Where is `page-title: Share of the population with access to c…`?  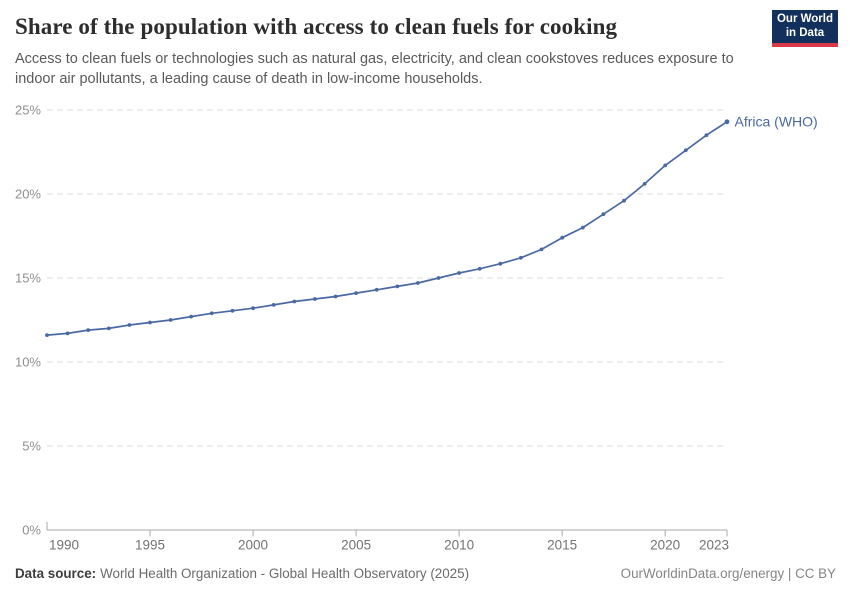
page-title: Share of the population with access to c… is located at coordinates (316, 26).